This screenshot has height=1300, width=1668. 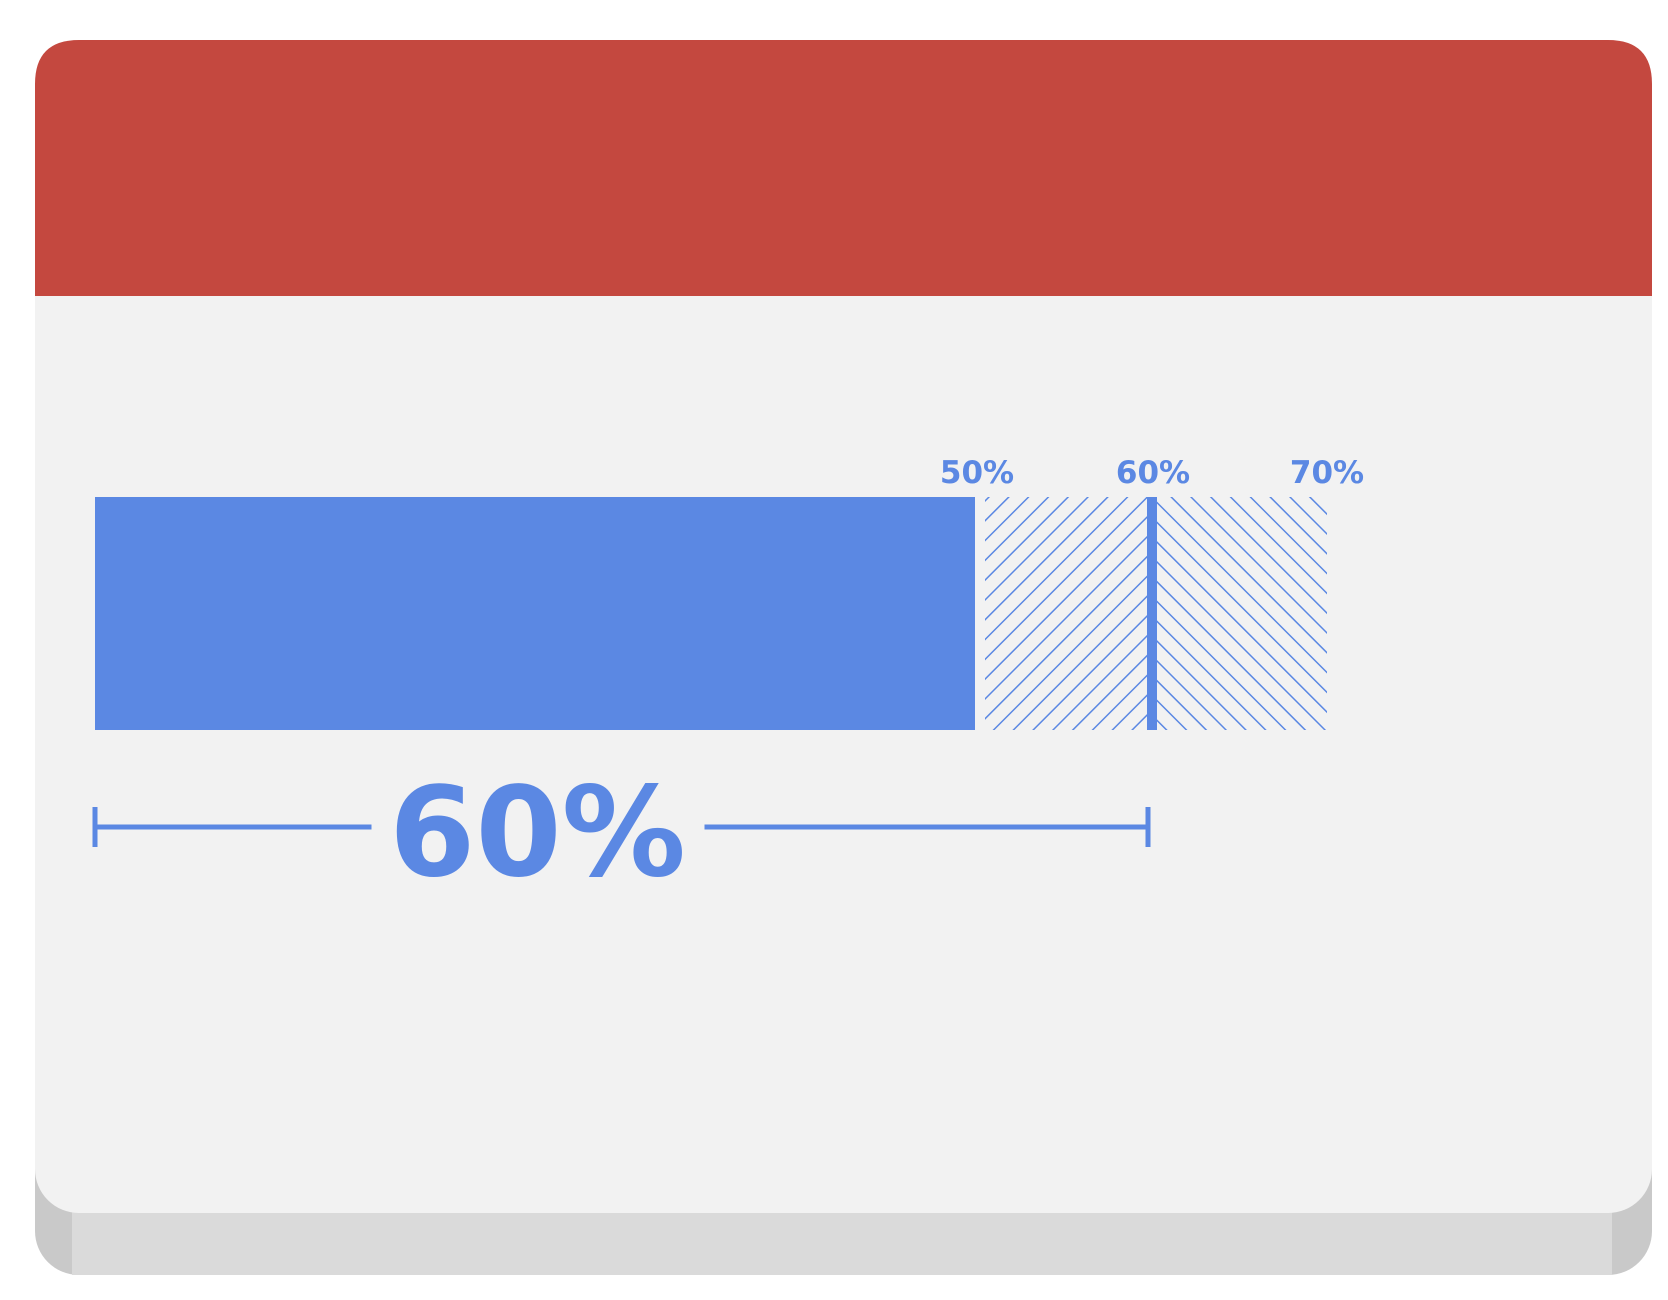 I want to click on scale-labels: 50% 60% 70%, so click(x=1152, y=473).